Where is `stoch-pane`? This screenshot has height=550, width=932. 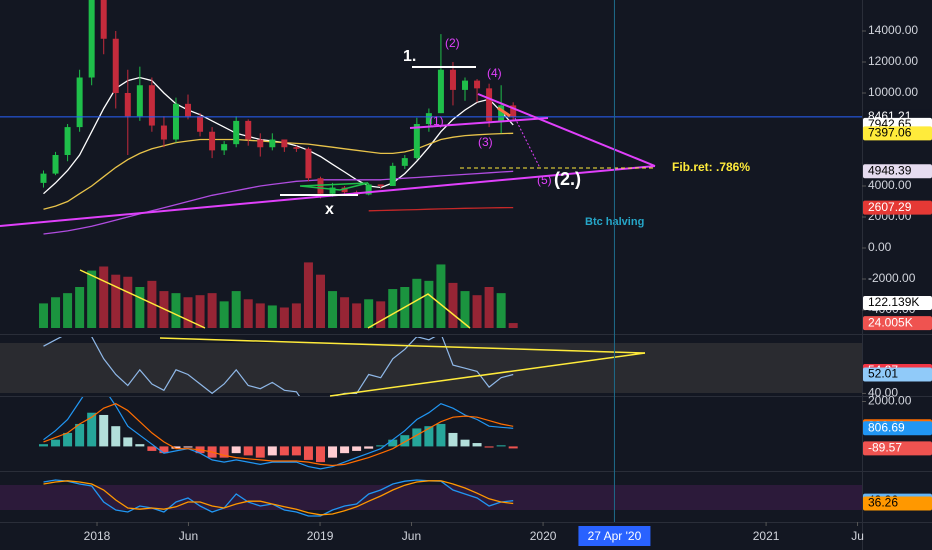
stoch-pane is located at coordinates (278, 498).